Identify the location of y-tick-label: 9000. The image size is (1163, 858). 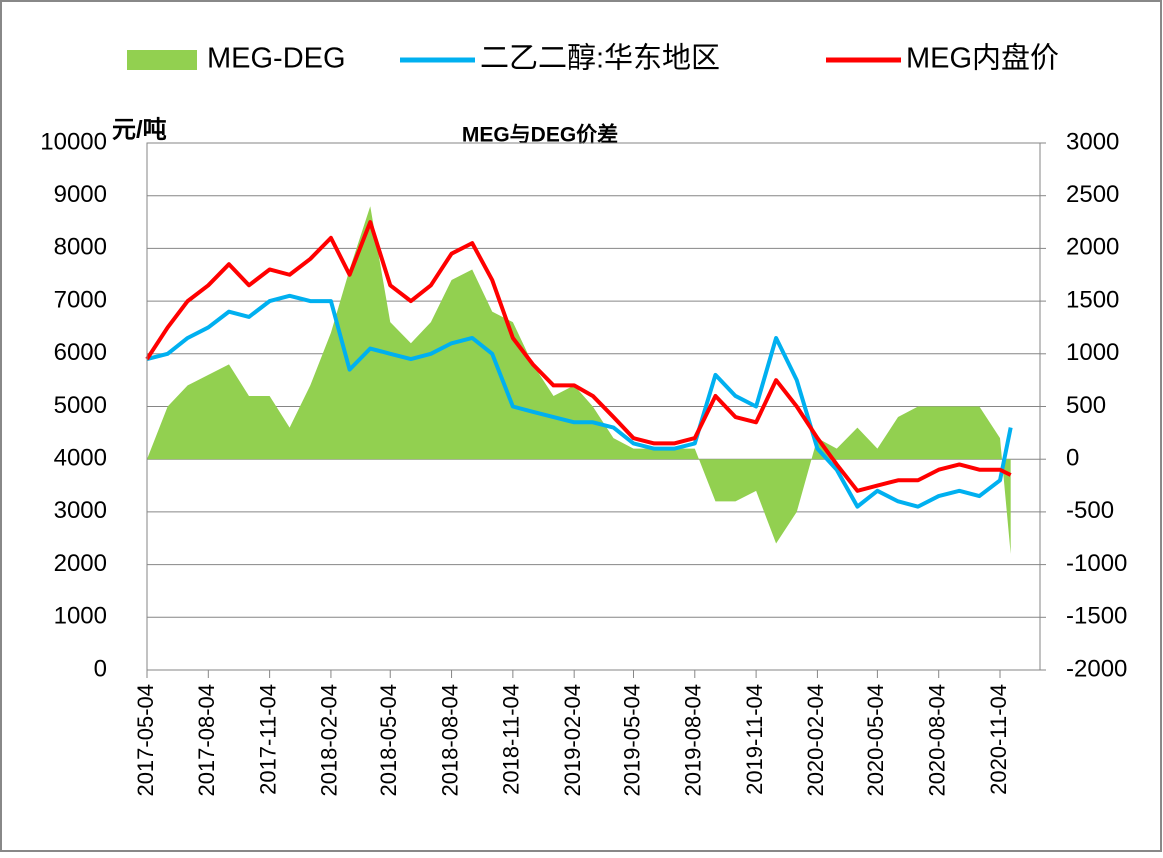
(80, 194).